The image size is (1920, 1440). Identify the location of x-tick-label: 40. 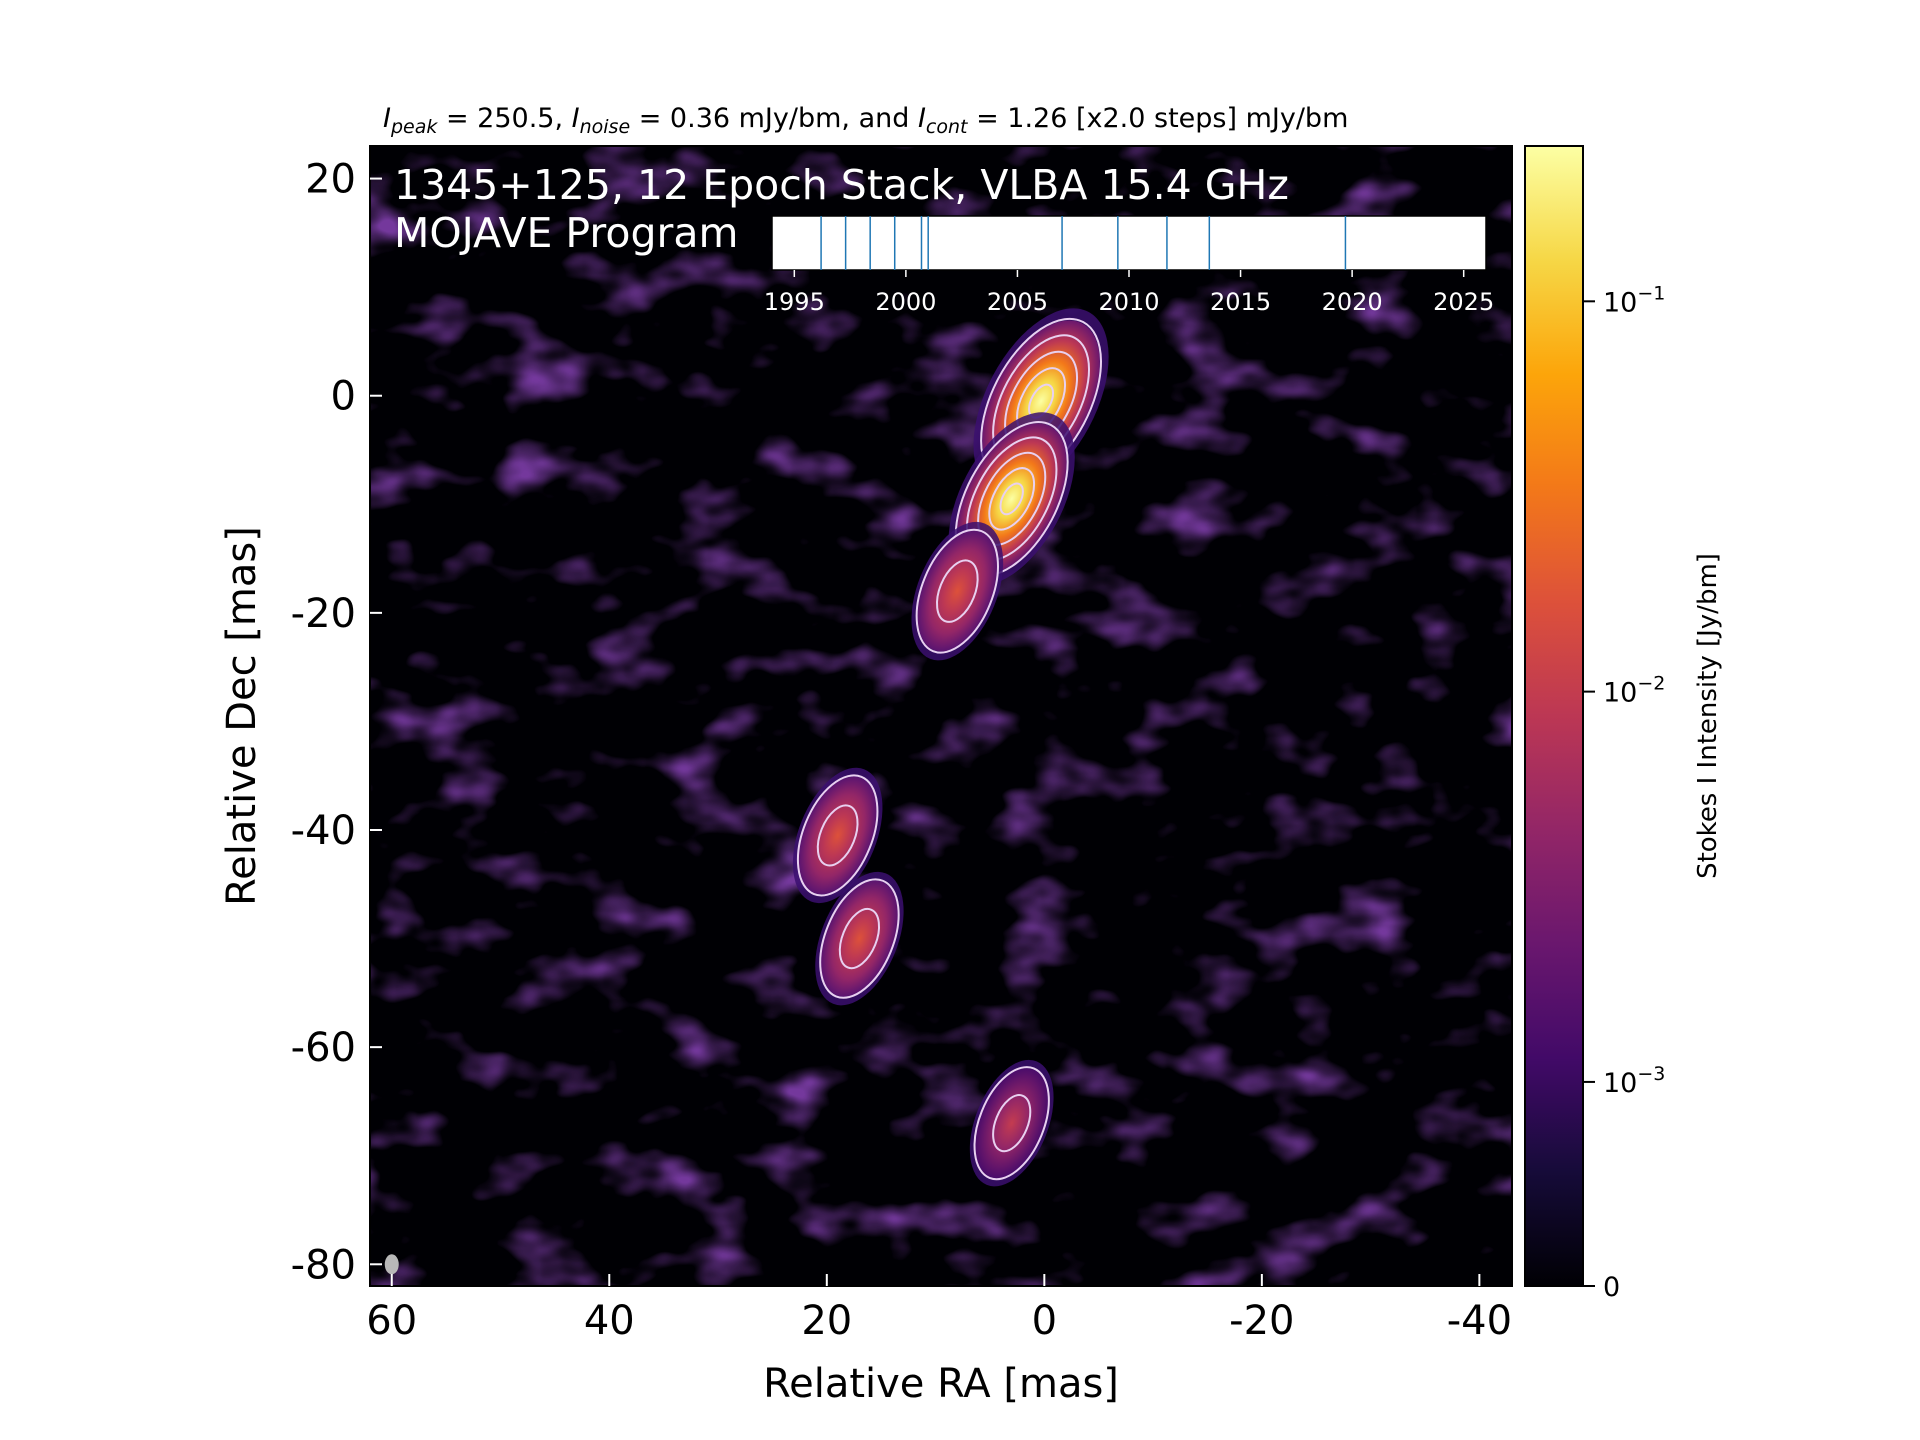
(609, 1321).